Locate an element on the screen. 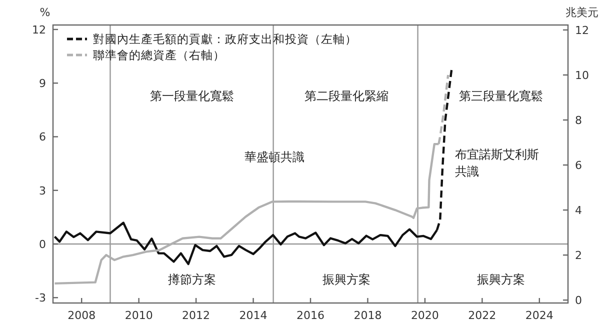 The width and height of the screenshot is (600, 332). y-tick-label: 9 is located at coordinates (42, 83).